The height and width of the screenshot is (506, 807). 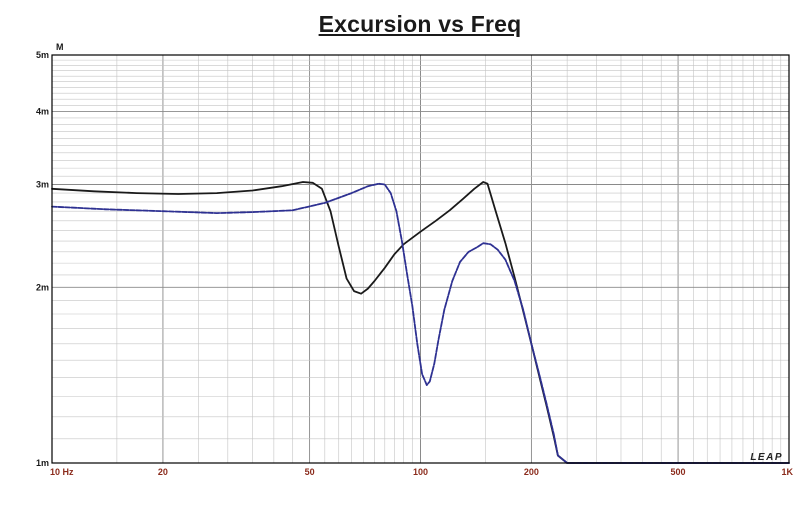 What do you see at coordinates (42, 463) in the screenshot?
I see `y-tick-label: 1m` at bounding box center [42, 463].